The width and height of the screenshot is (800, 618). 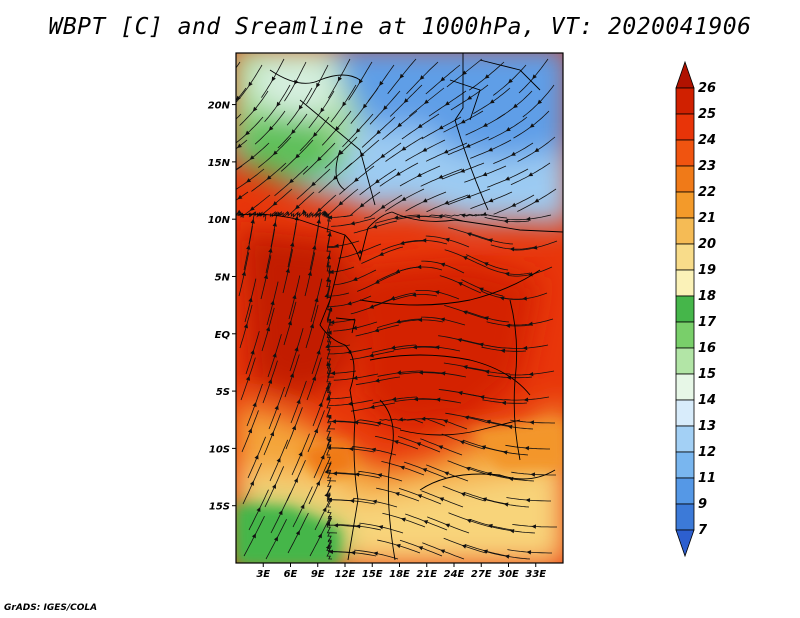 I want to click on colorbar-label: 17, so click(x=707, y=322).